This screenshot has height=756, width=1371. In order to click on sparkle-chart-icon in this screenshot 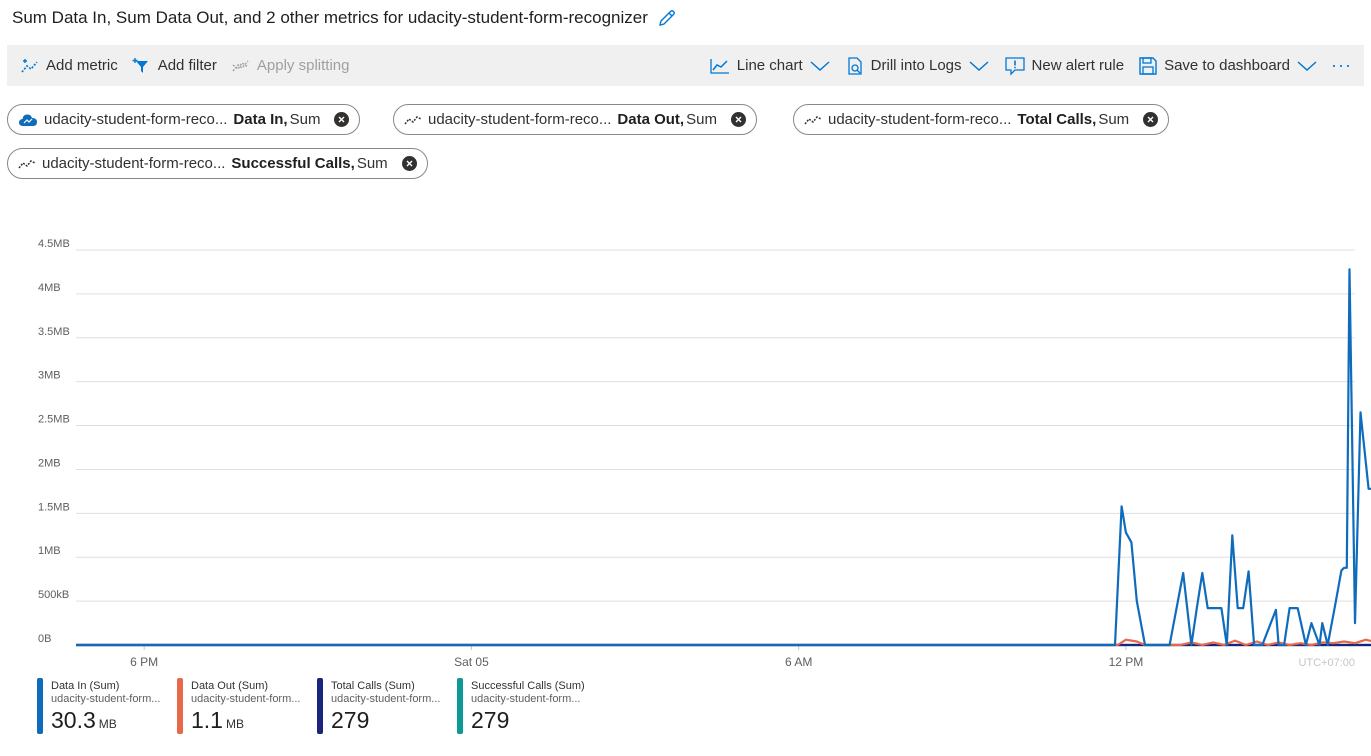, I will do `click(29, 65)`.